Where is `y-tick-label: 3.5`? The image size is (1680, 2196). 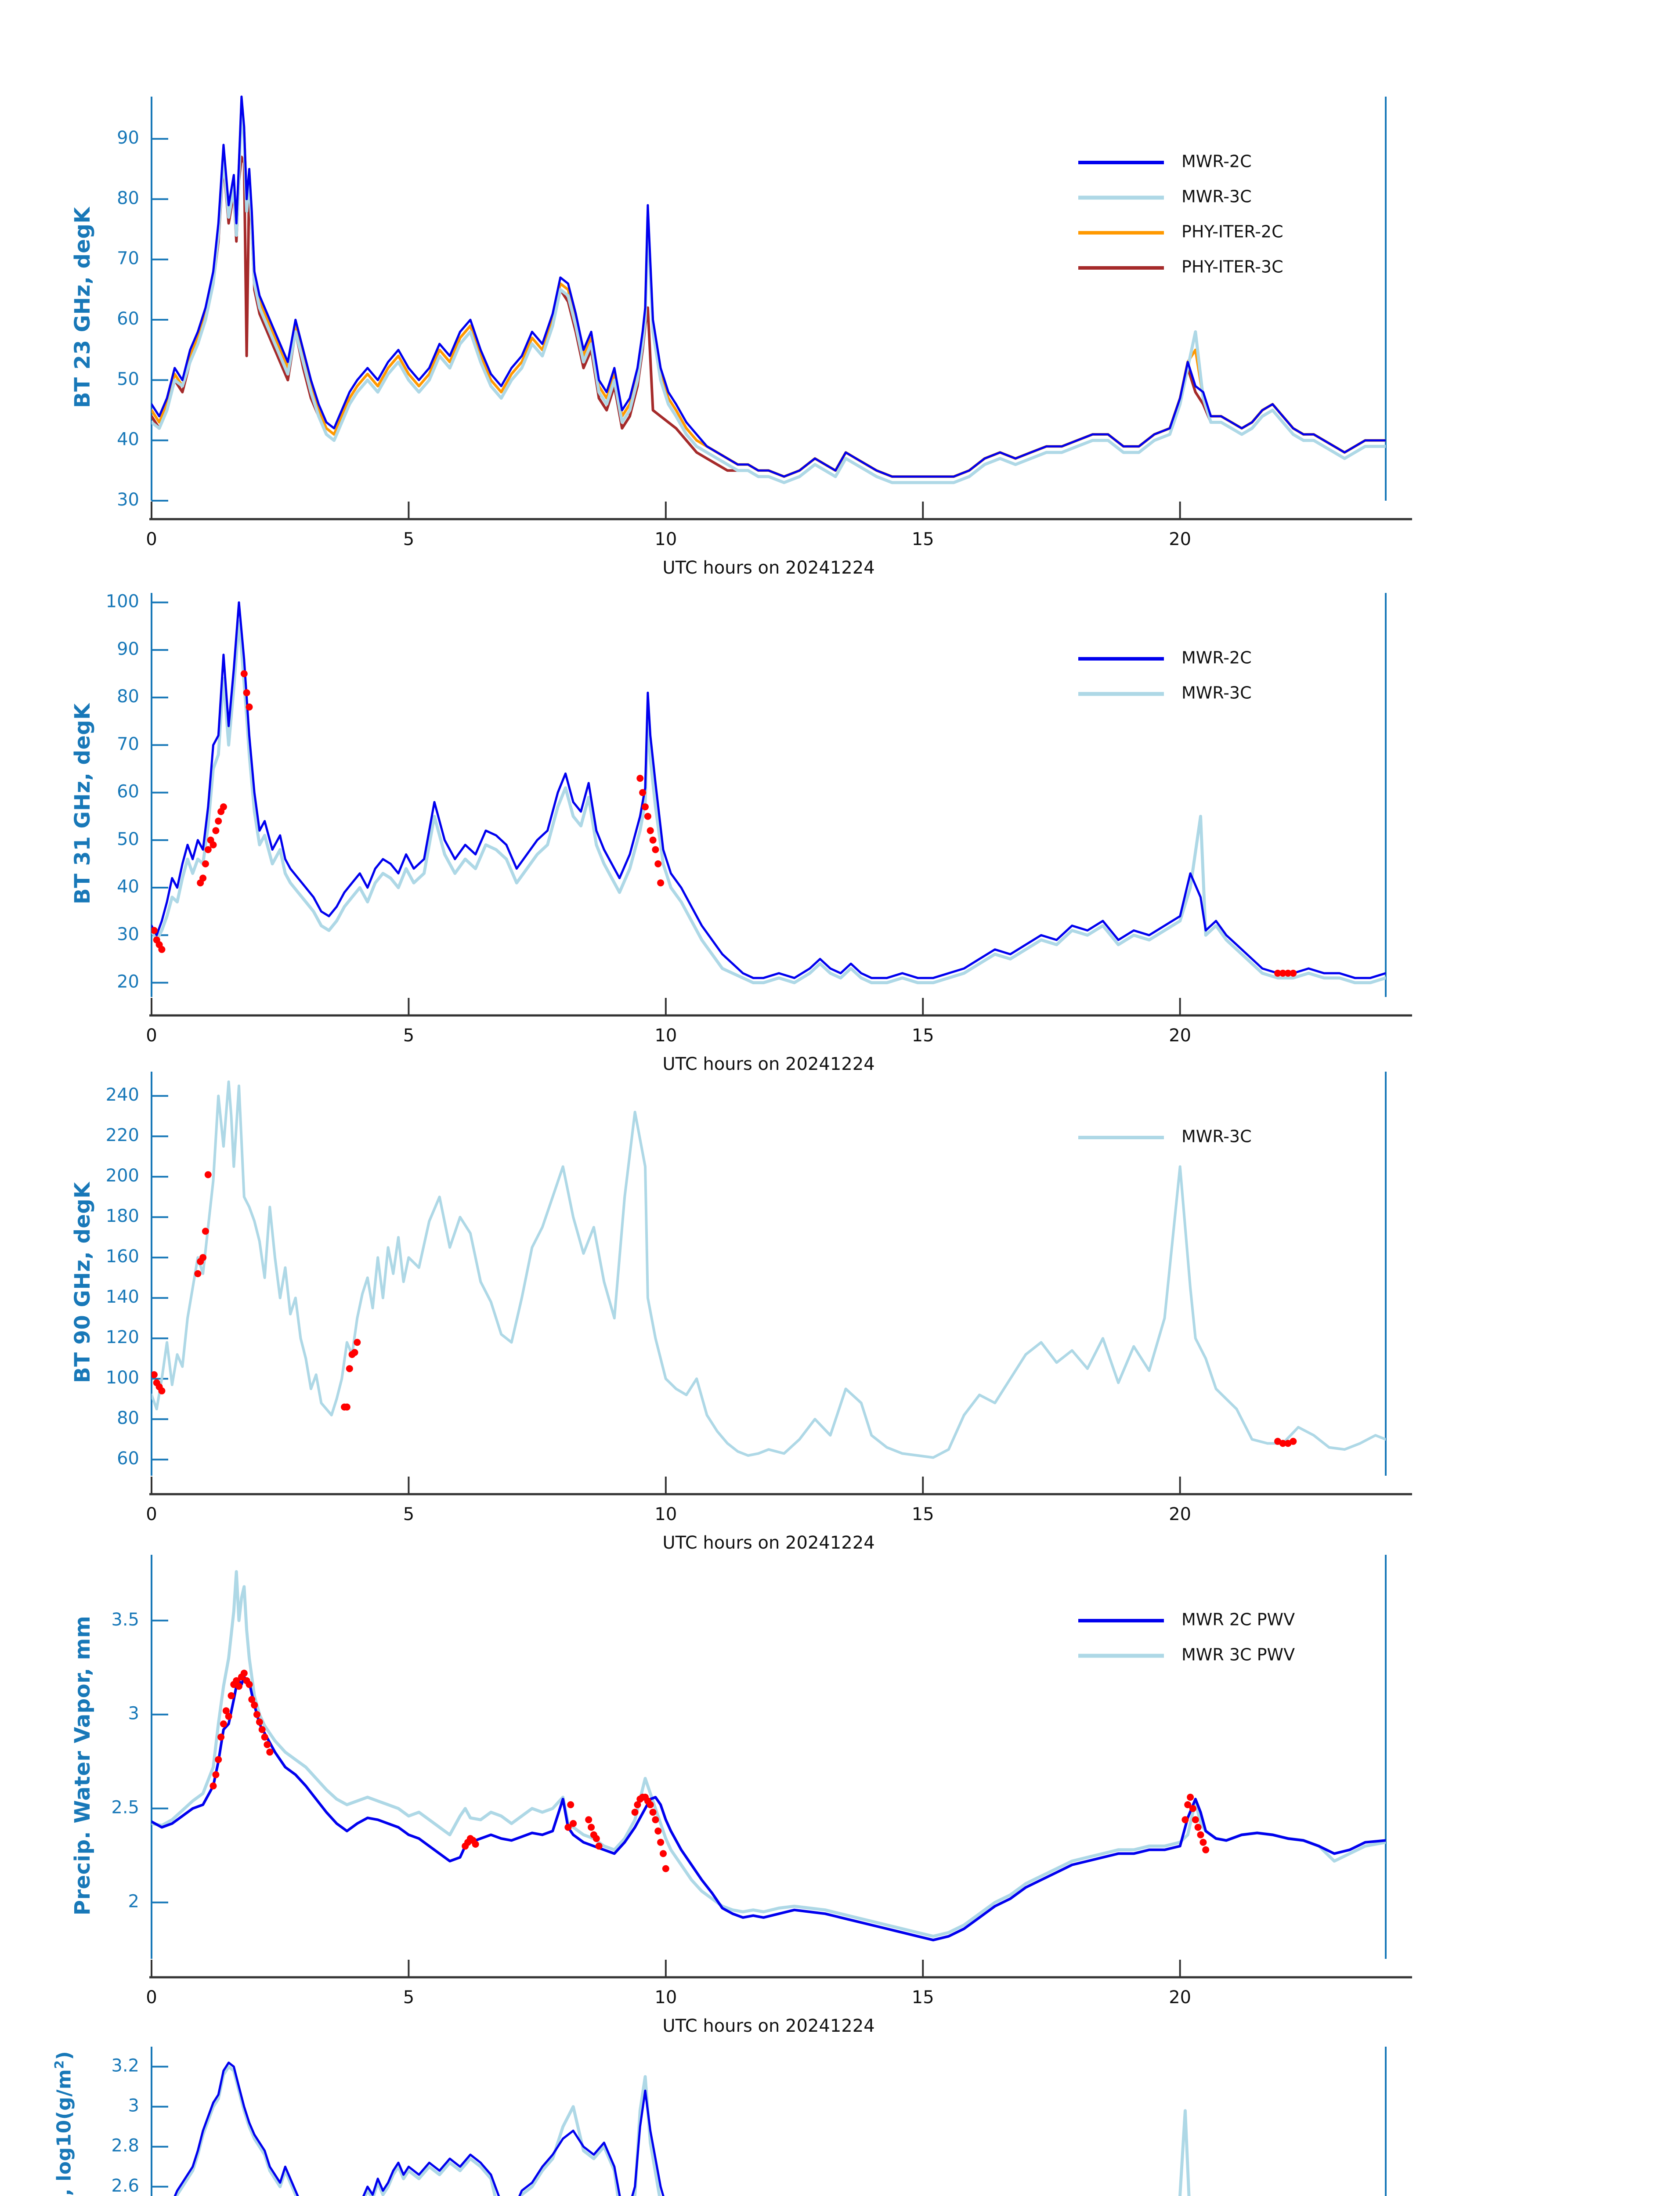
y-tick-label: 3.5 is located at coordinates (125, 1620).